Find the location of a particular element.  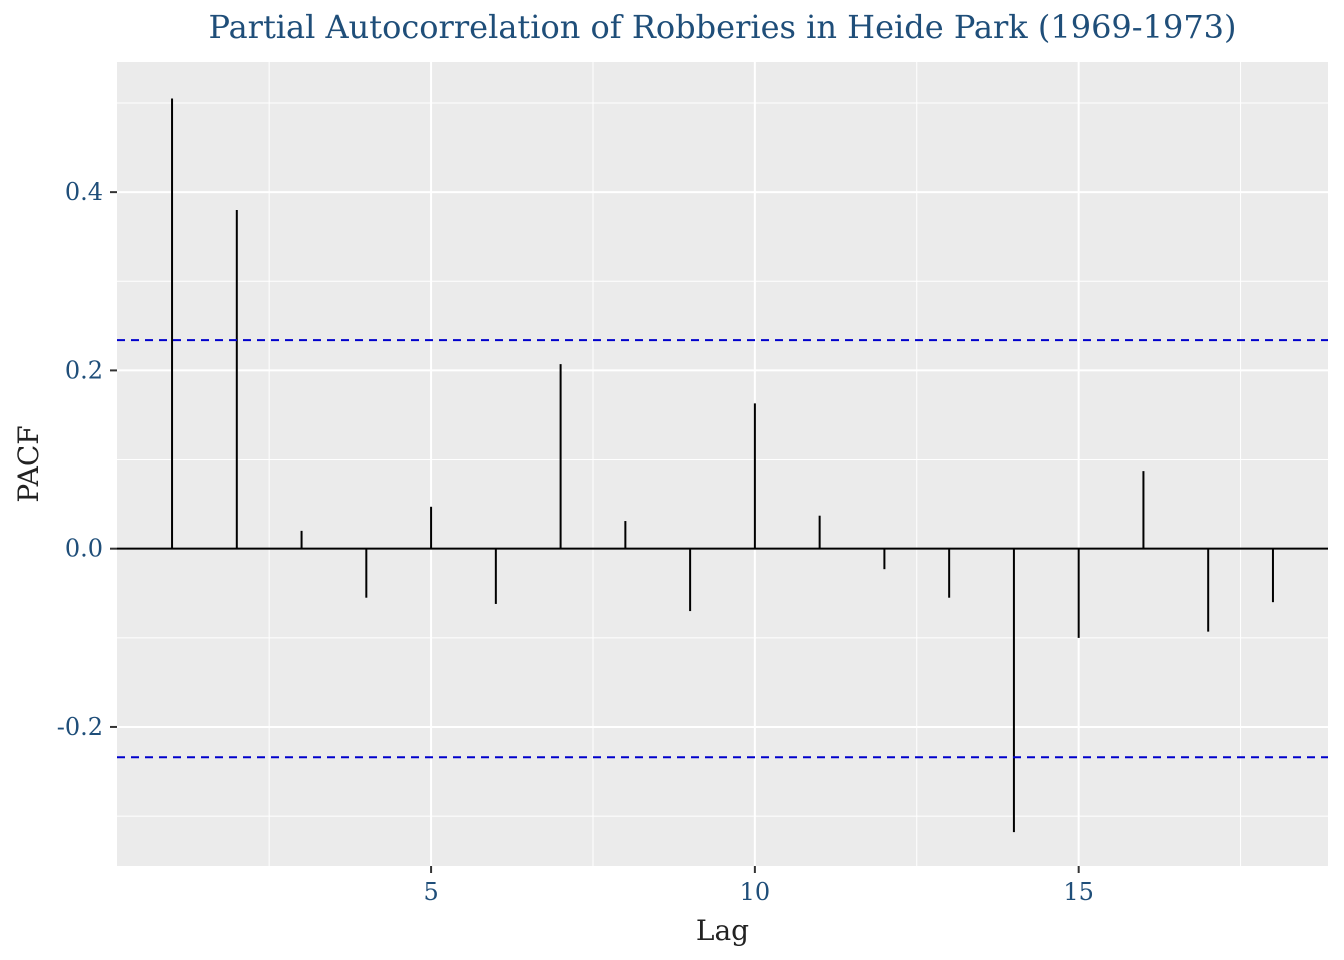

x-axis-title: Lag is located at coordinates (722, 930).